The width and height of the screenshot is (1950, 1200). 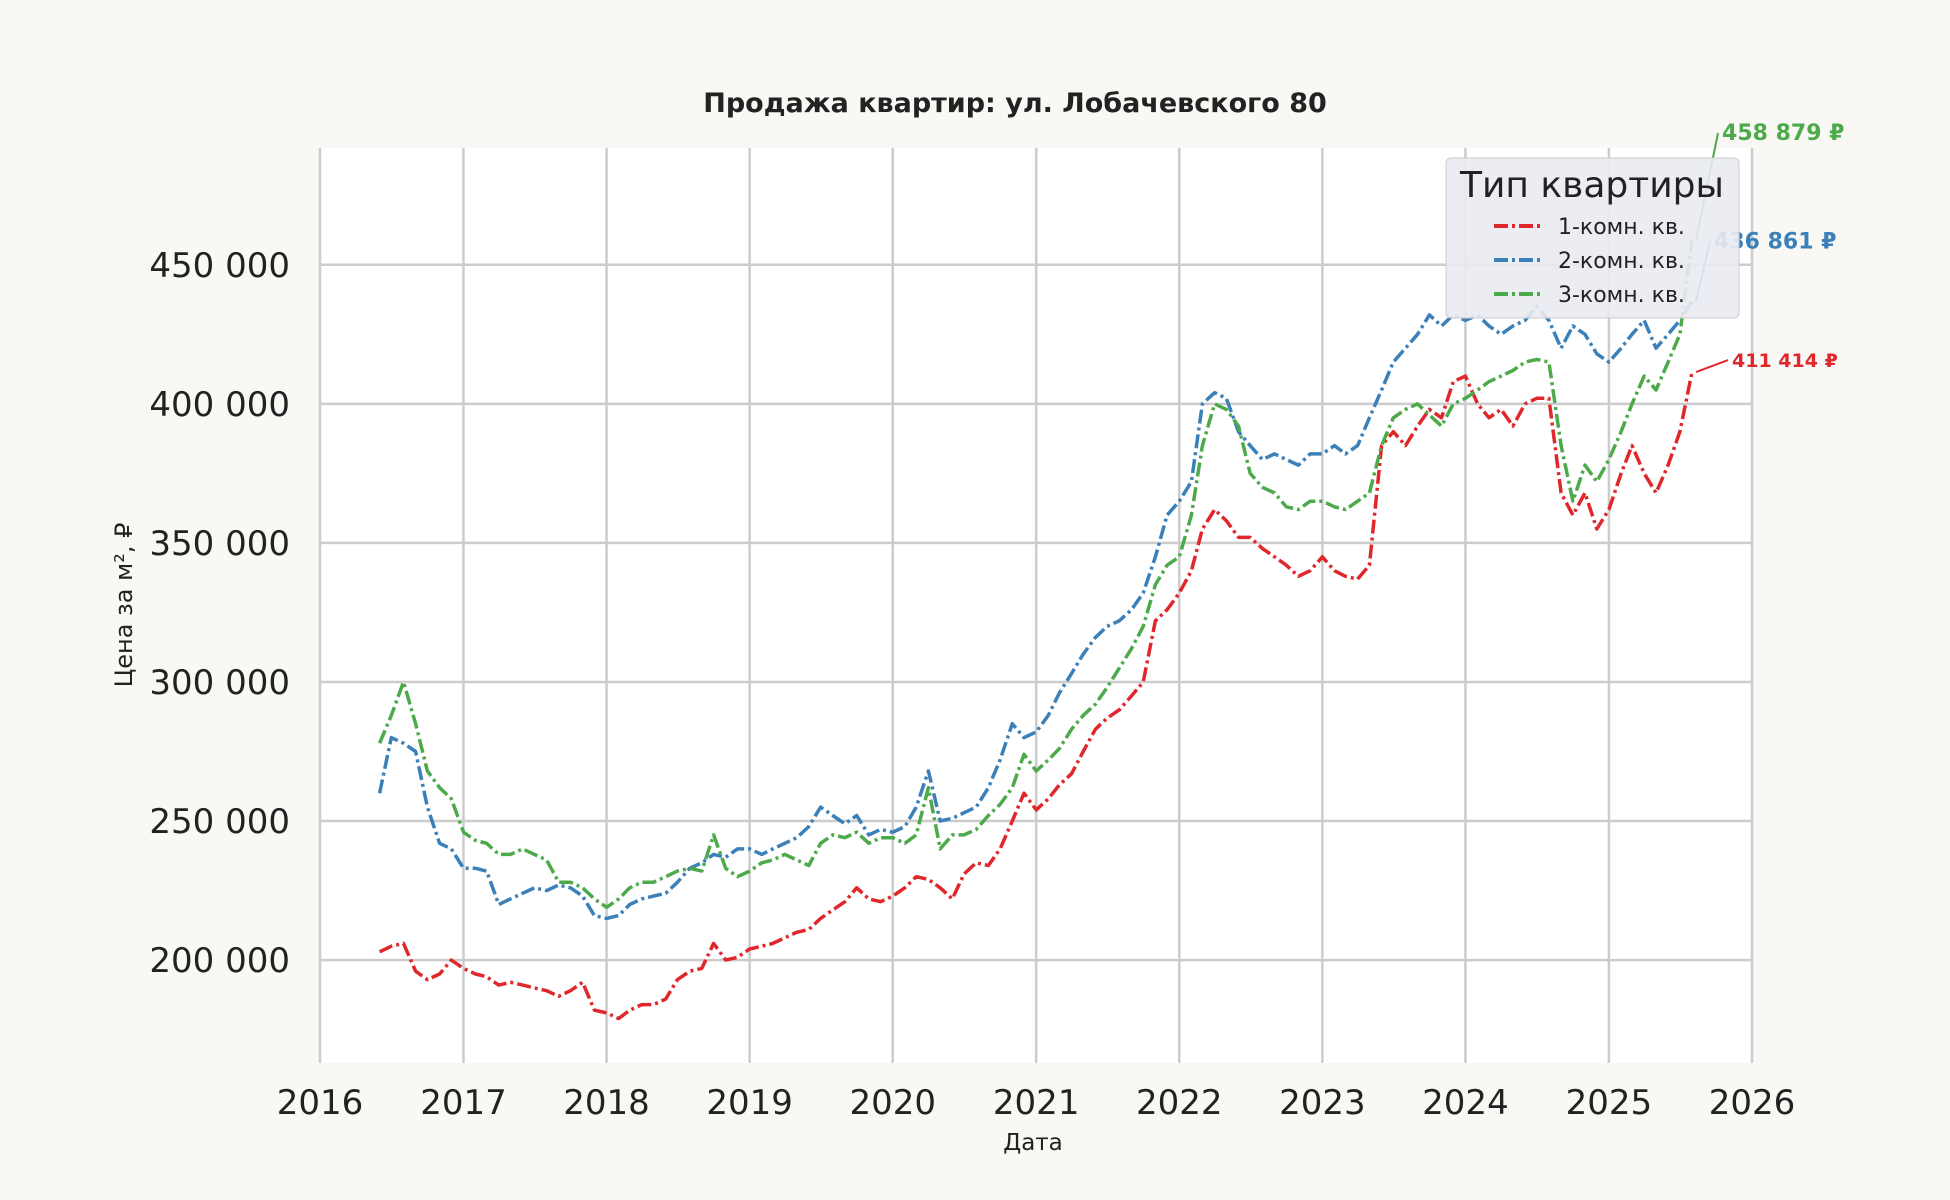 What do you see at coordinates (1465, 1103) in the screenshot?
I see `x-tick-label: 2024` at bounding box center [1465, 1103].